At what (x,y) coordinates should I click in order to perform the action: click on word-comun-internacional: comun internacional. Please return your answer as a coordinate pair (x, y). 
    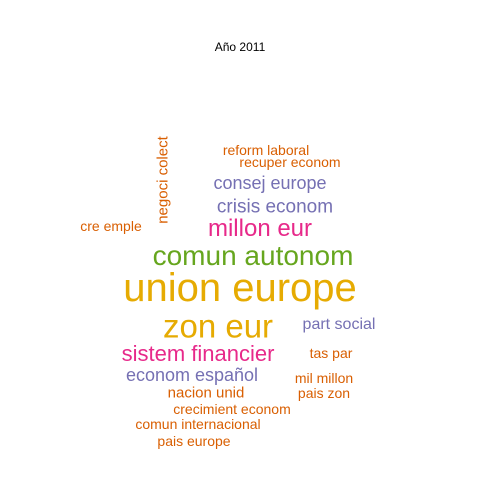
    Looking at the image, I should click on (198, 424).